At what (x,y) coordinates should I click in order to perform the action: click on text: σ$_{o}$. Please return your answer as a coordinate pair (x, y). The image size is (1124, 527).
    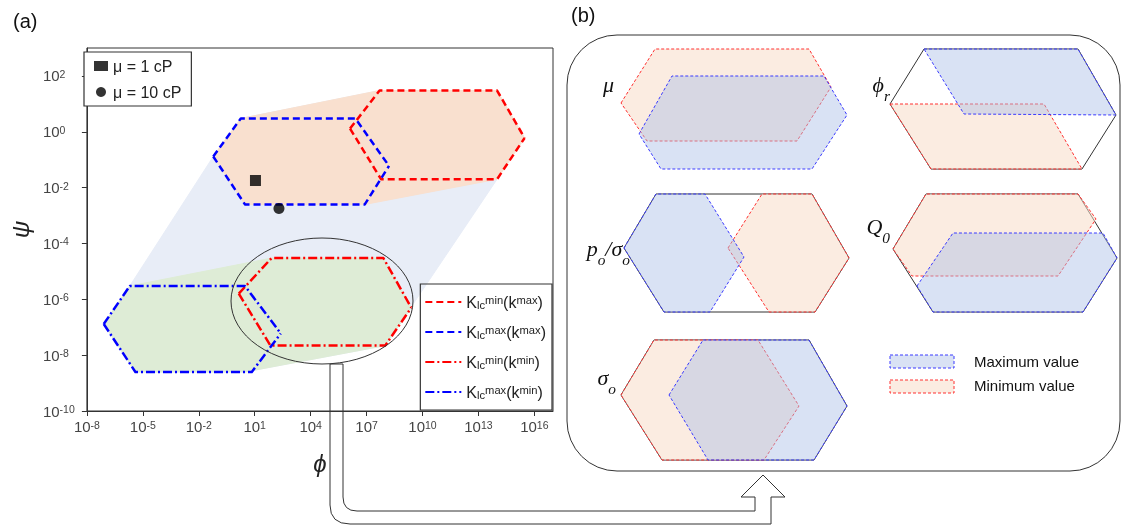
    Looking at the image, I should click on (607, 381).